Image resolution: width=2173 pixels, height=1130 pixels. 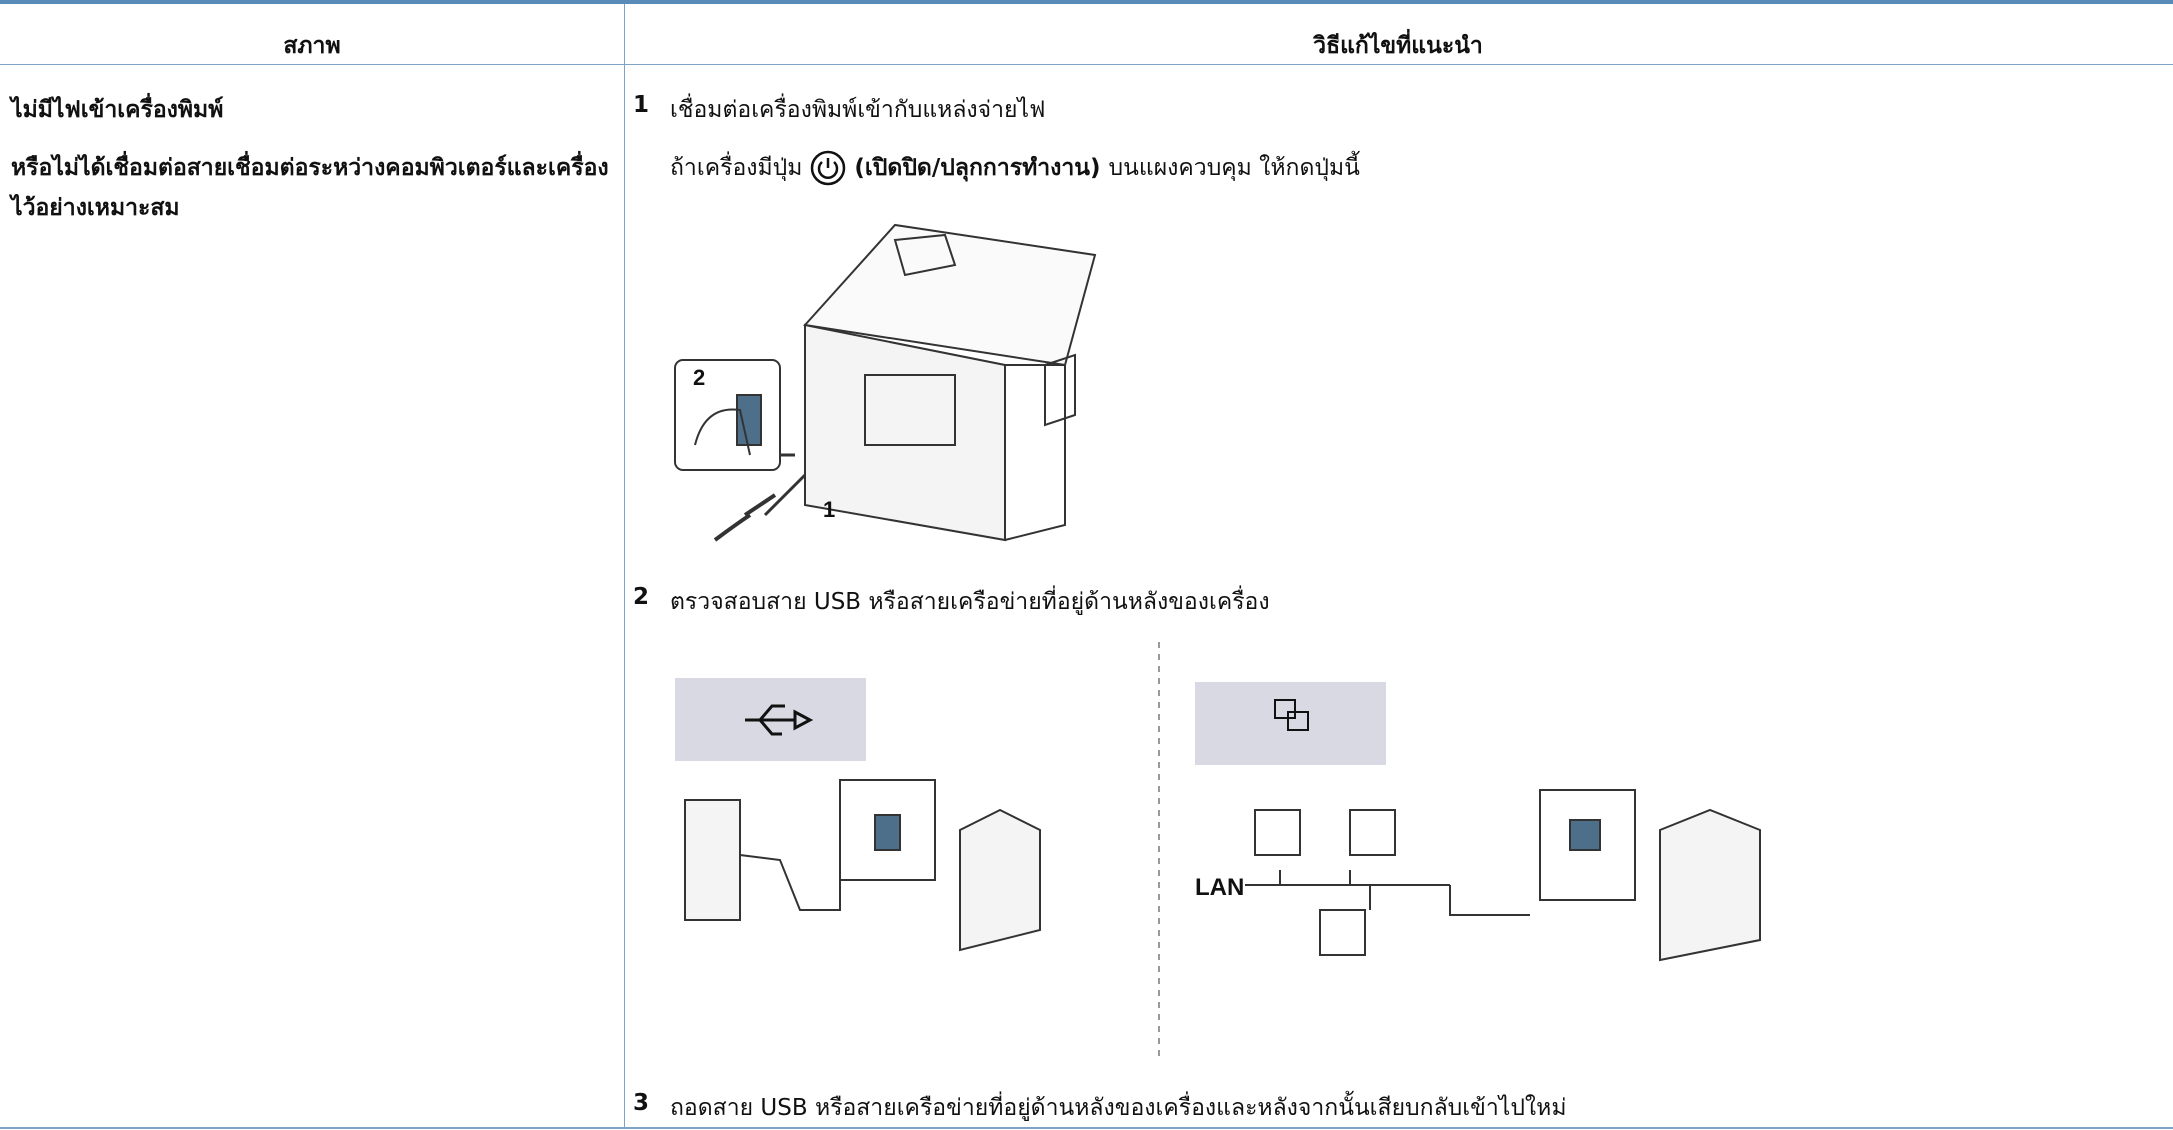 What do you see at coordinates (1398, 46) in the screenshot?
I see `header-cell: วิธีแก้ไขที่แนะนำ` at bounding box center [1398, 46].